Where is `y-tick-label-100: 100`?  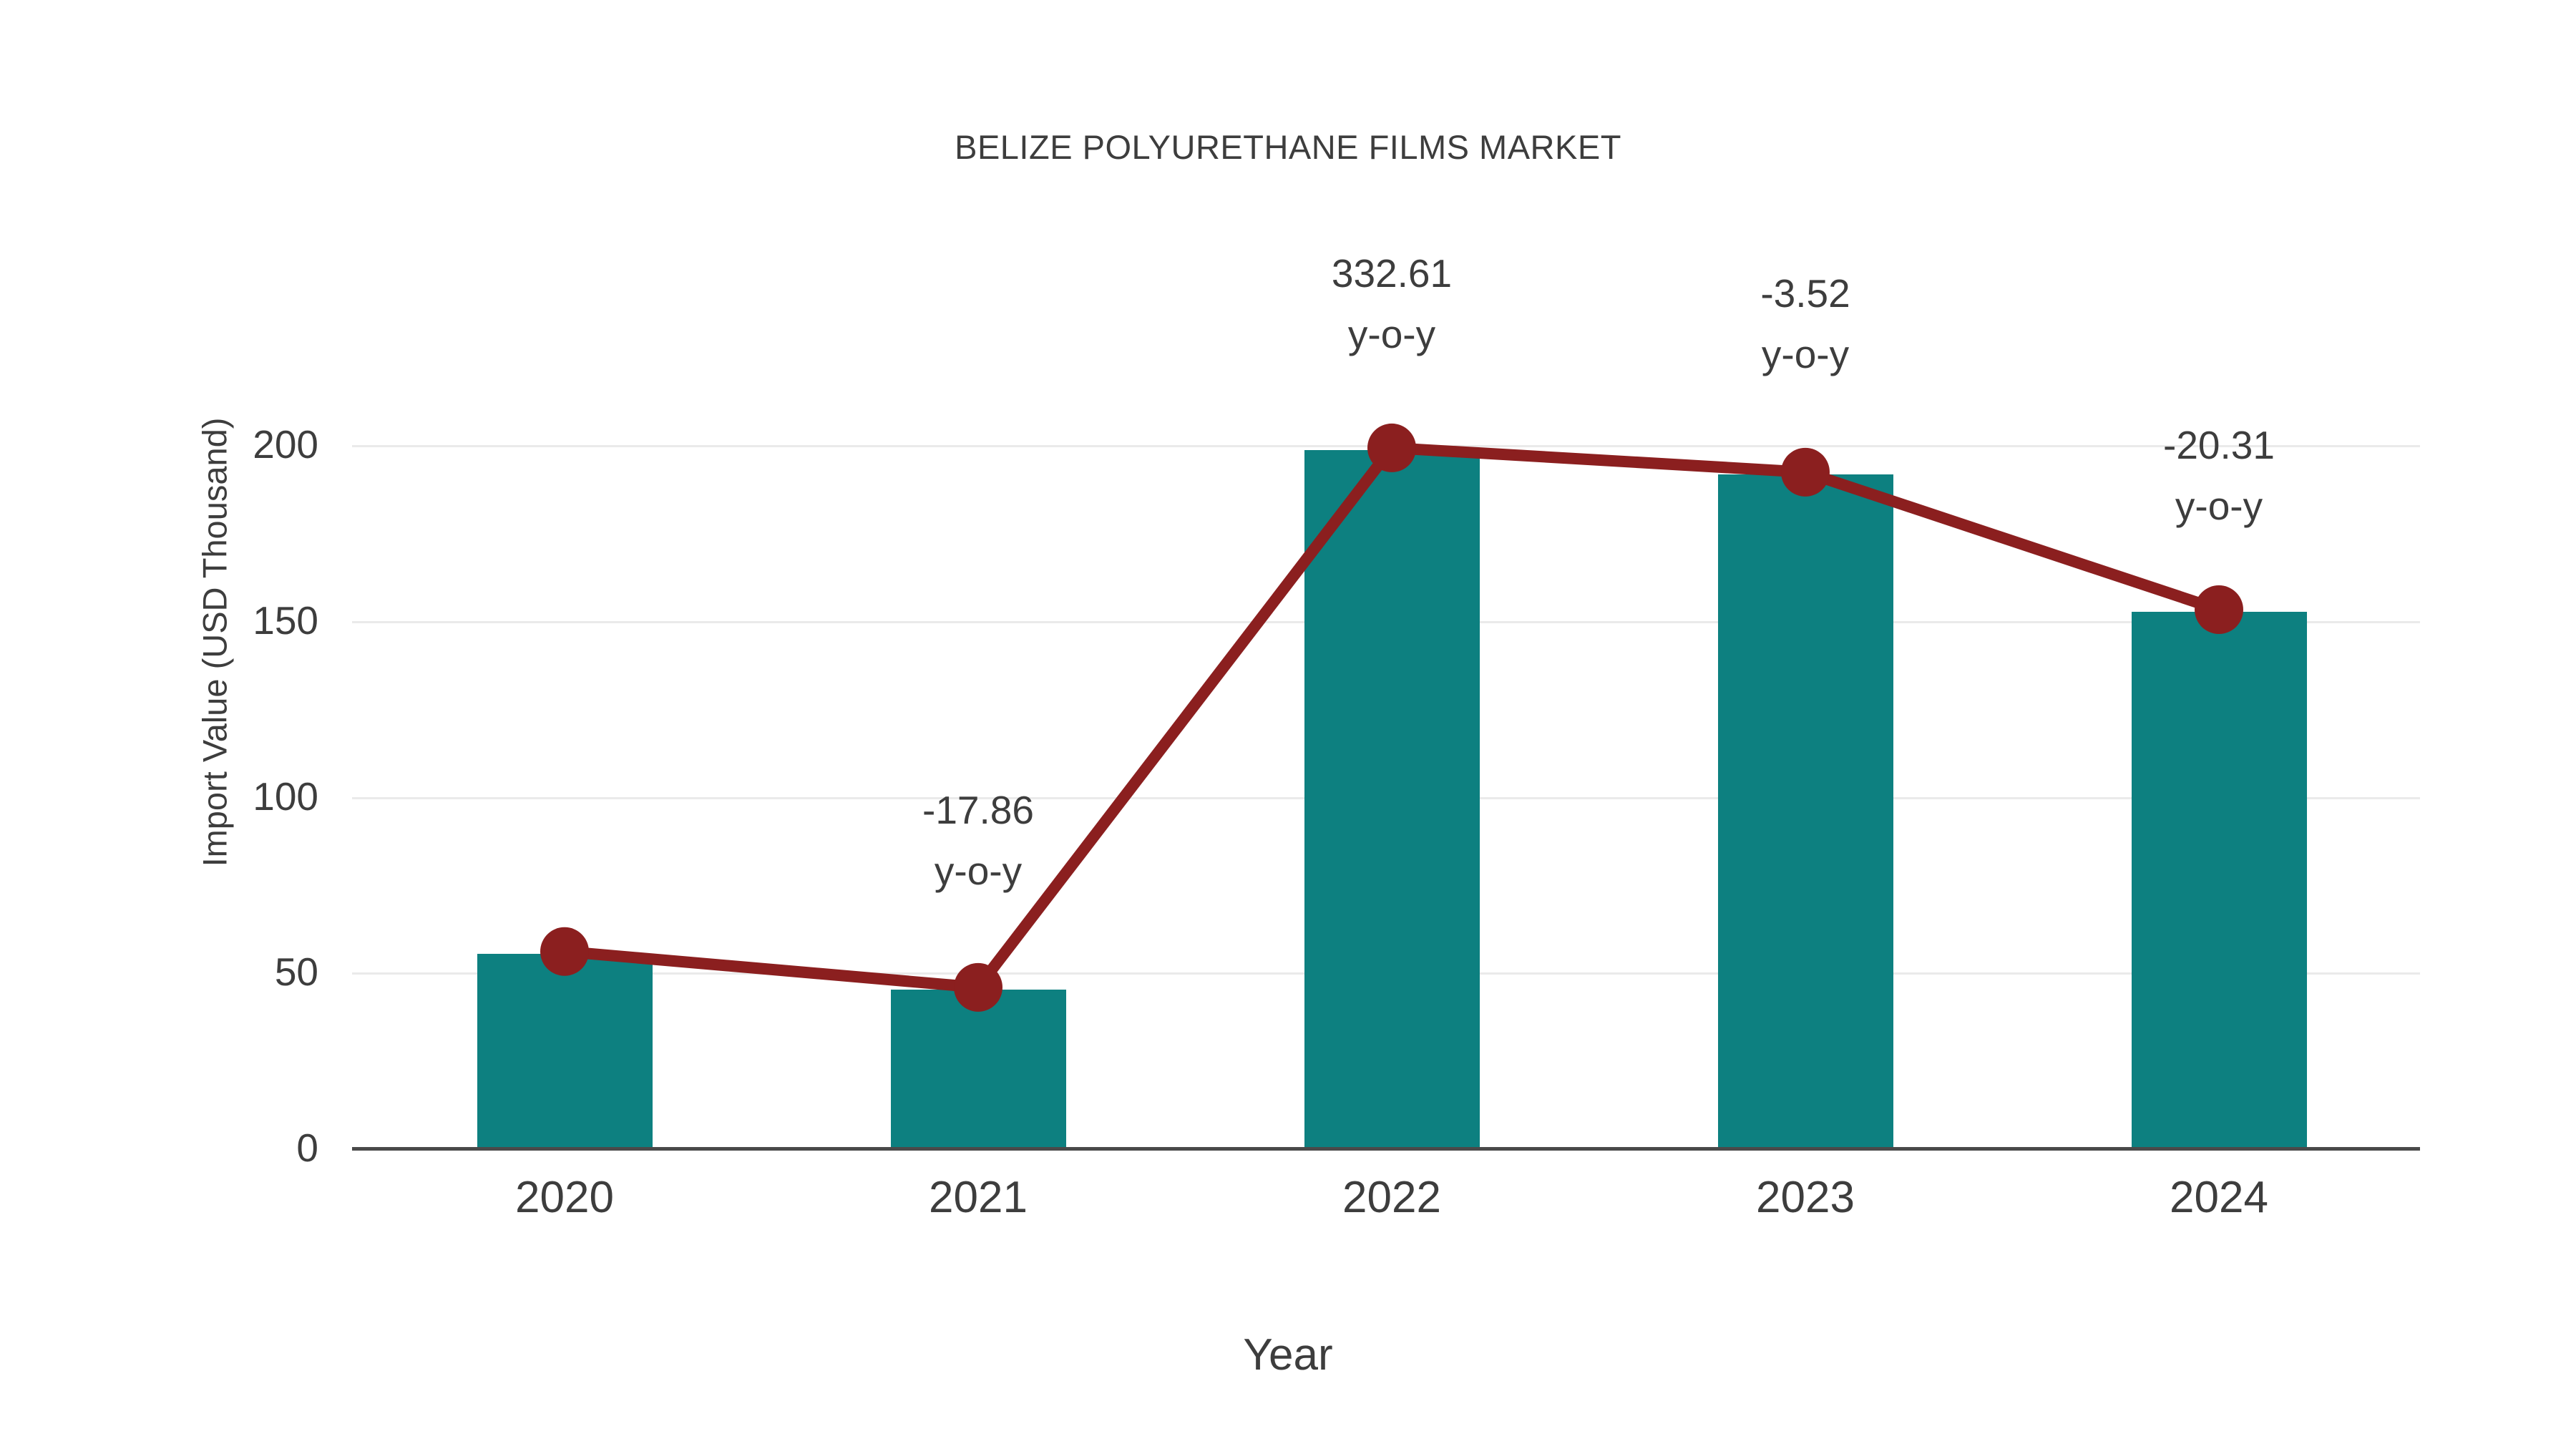
y-tick-label-100: 100 is located at coordinates (285, 796).